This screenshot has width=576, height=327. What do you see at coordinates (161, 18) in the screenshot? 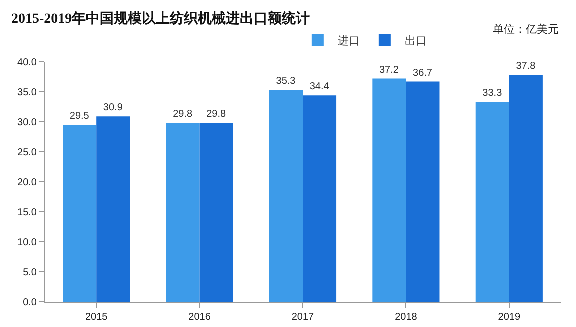
I see `chart-title: 2015-2019年中国规模以上纺织机械进出口额统计` at bounding box center [161, 18].